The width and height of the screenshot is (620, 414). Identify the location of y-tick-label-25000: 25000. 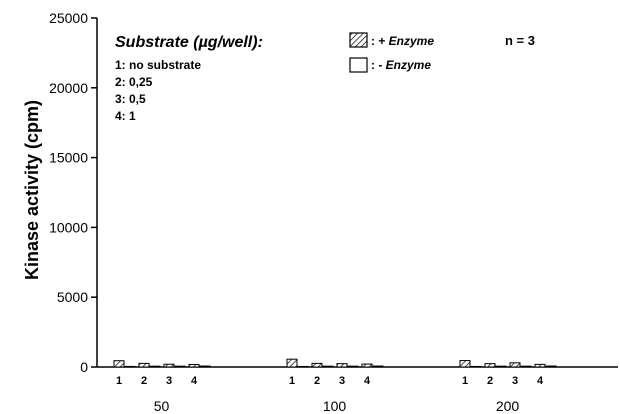
(68, 18).